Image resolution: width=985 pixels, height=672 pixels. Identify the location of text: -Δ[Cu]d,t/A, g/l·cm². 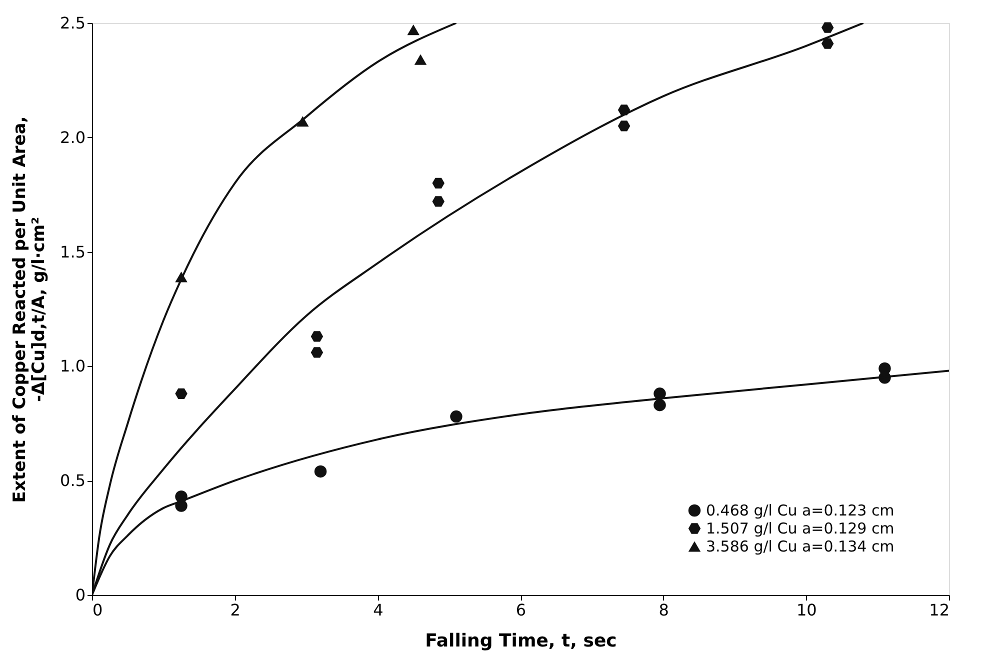
(39, 309).